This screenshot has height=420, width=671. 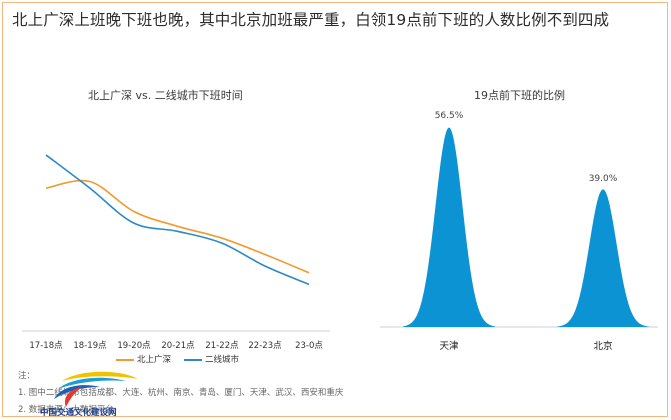 I want to click on x-tick-label: 21-22点, so click(x=222, y=346).